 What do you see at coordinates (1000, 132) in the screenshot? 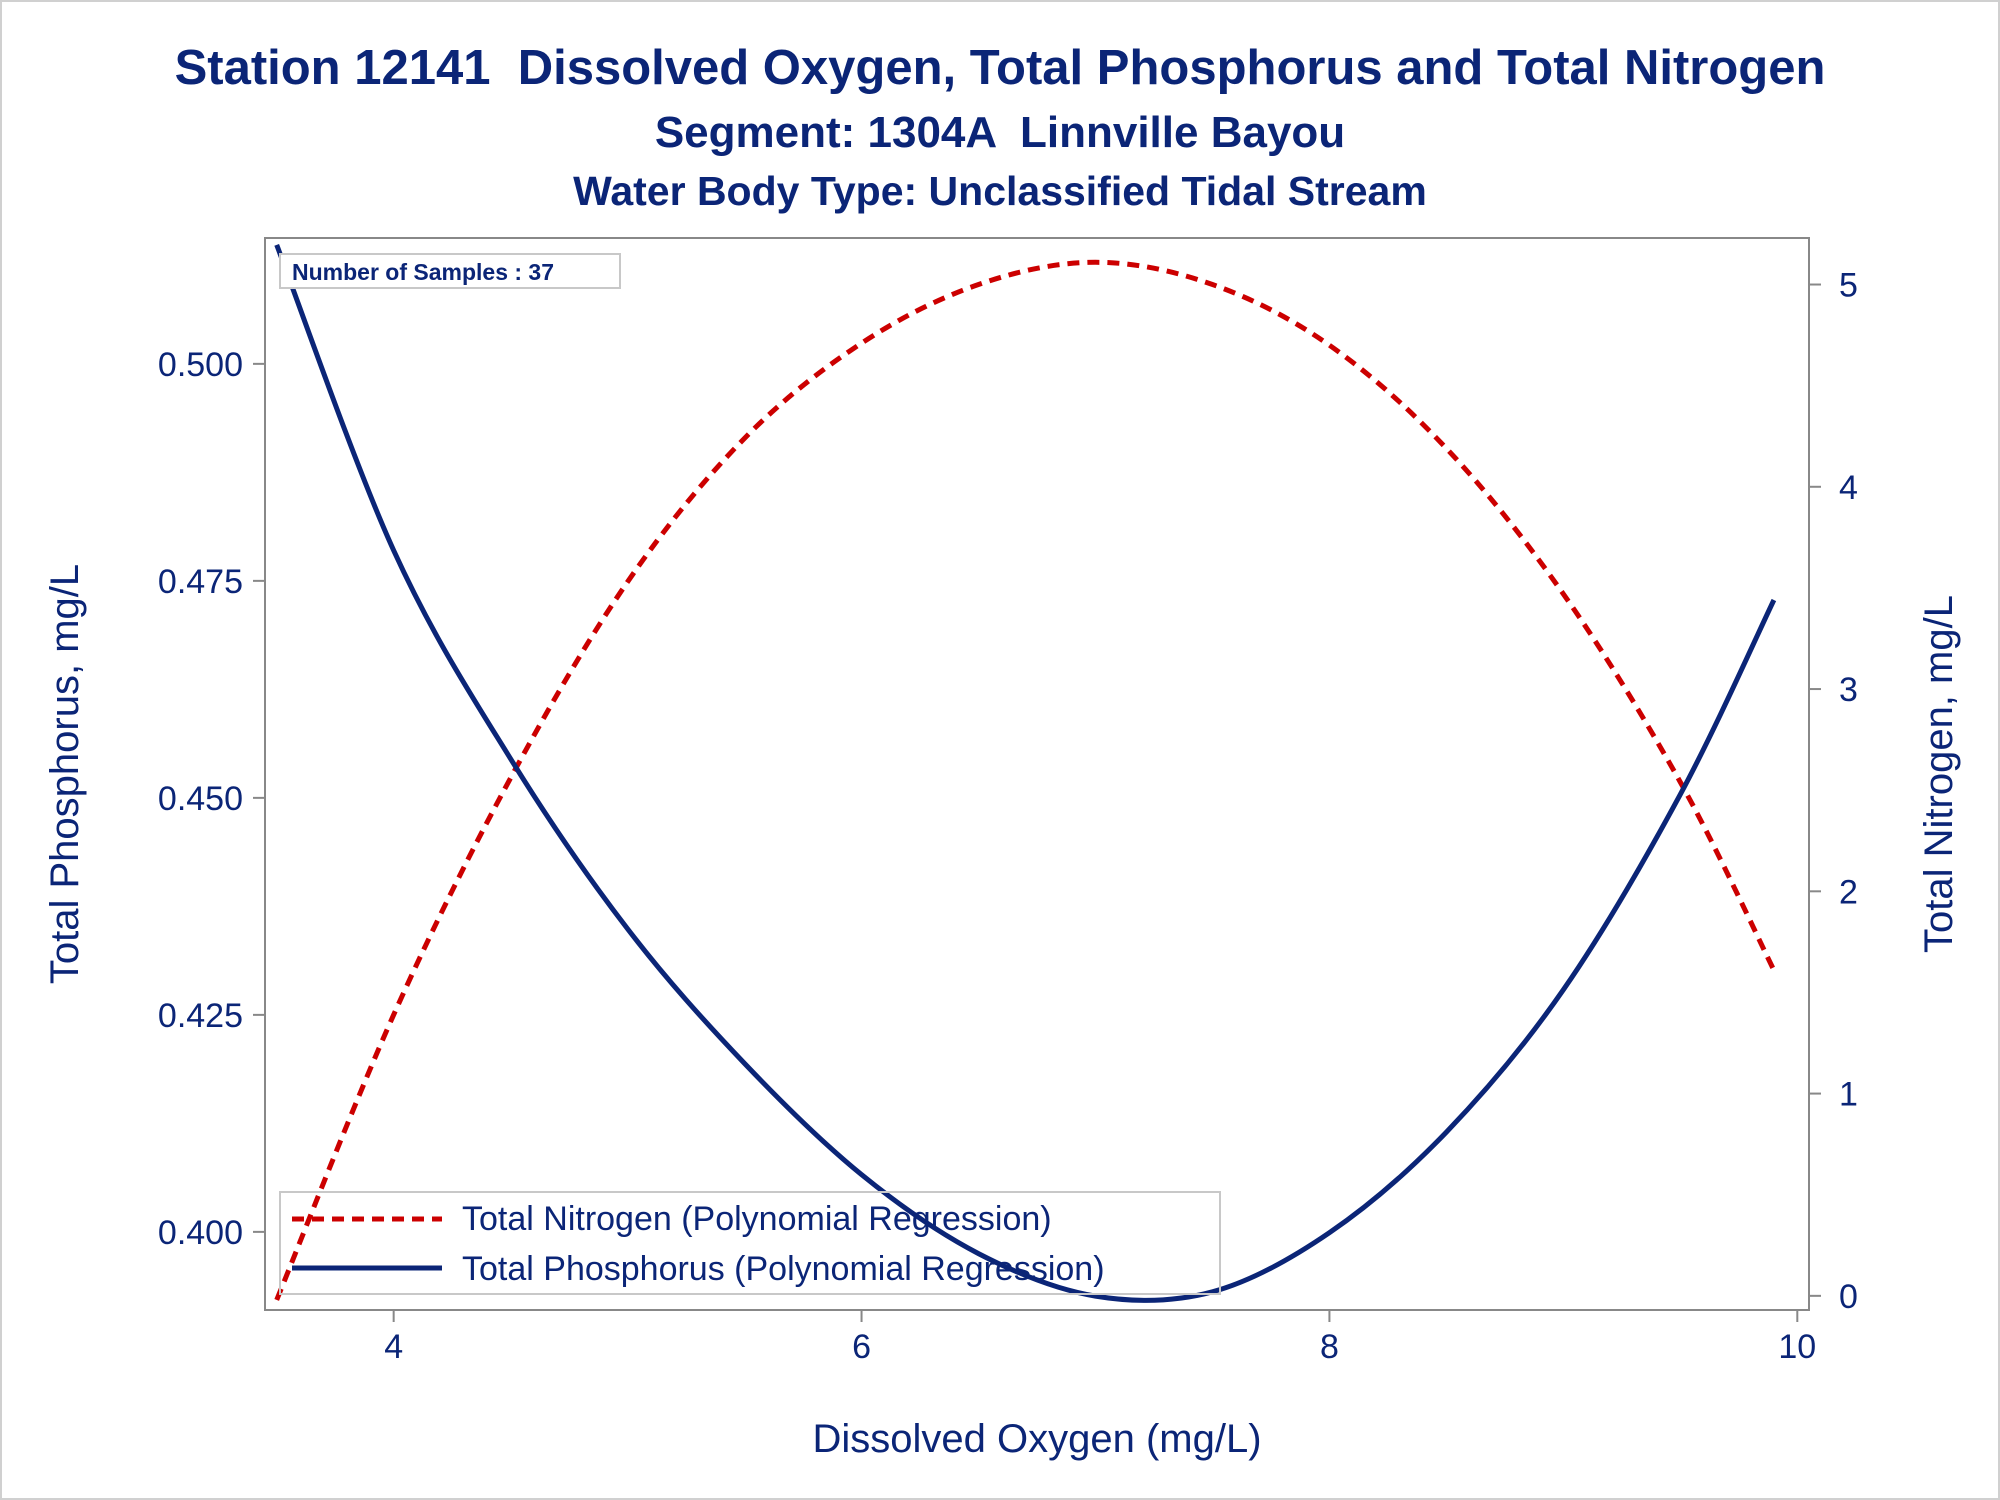
I see `chart-subtitle-segment: Segment: 1304A Linnville Bayou` at bounding box center [1000, 132].